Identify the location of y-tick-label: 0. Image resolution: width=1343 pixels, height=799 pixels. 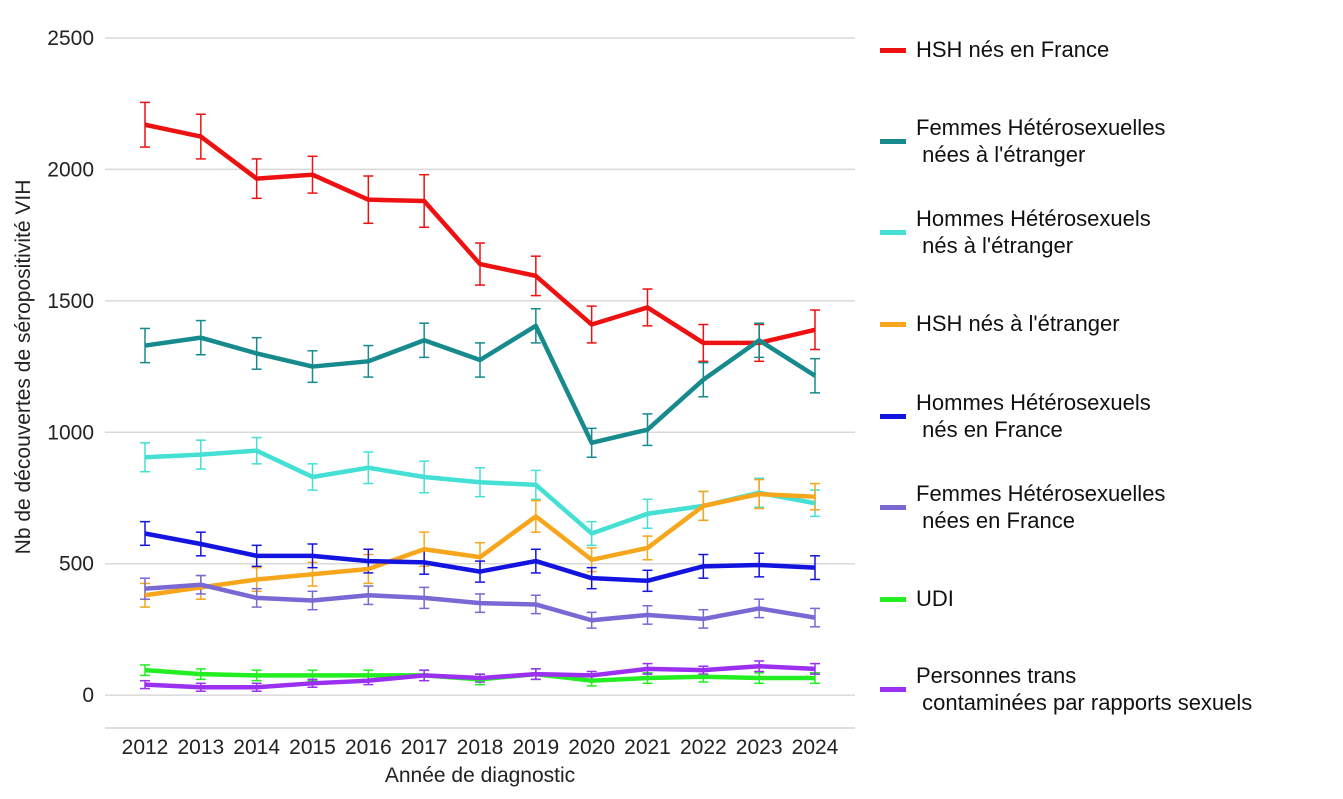
(88, 695).